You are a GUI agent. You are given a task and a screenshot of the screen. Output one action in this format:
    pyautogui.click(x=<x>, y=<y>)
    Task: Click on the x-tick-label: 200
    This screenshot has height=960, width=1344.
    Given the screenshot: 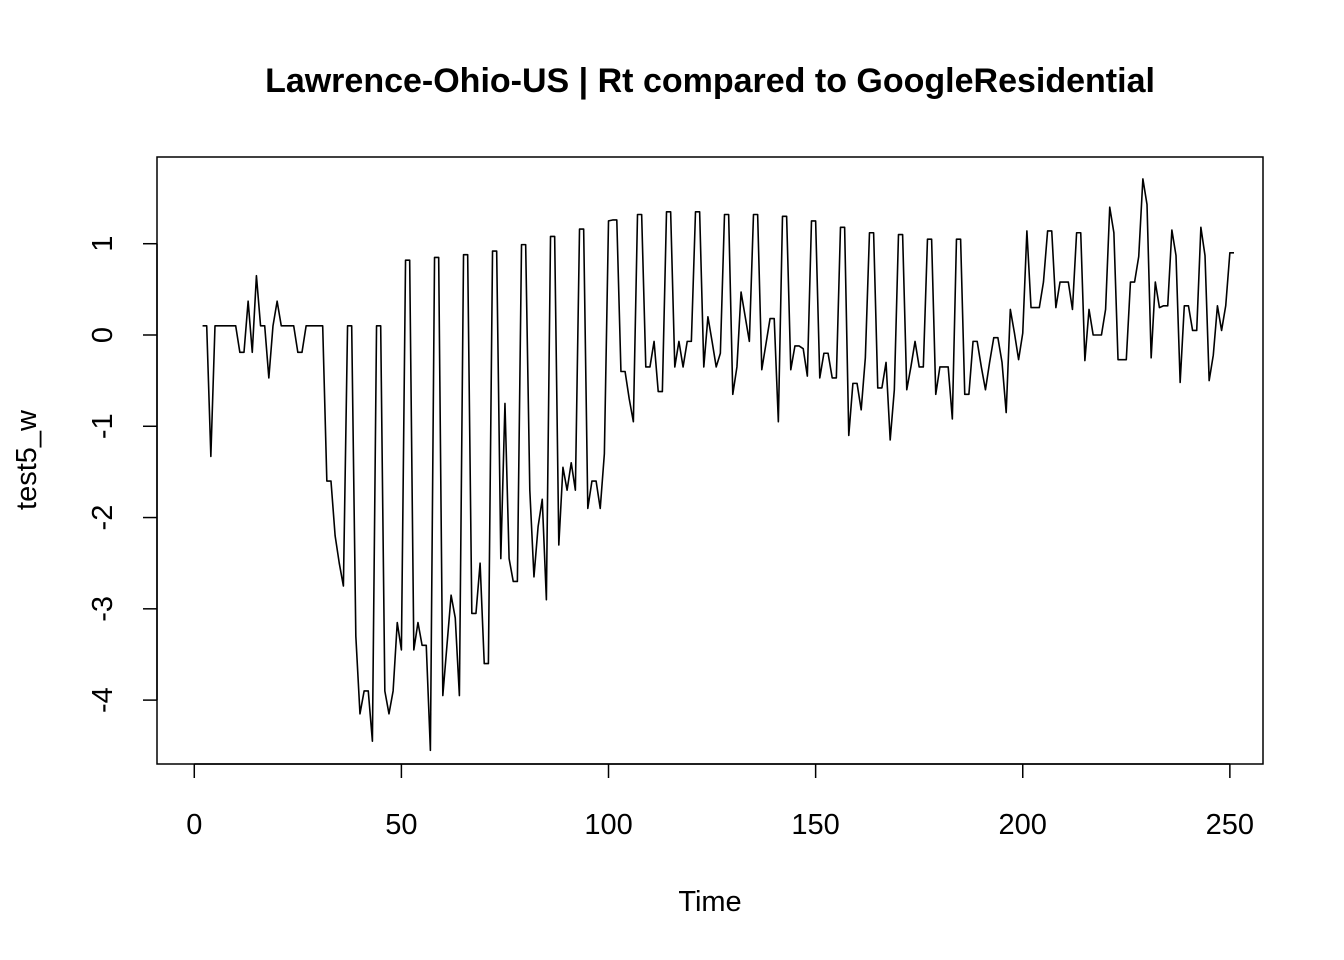 What is the action you would take?
    pyautogui.click(x=1023, y=825)
    